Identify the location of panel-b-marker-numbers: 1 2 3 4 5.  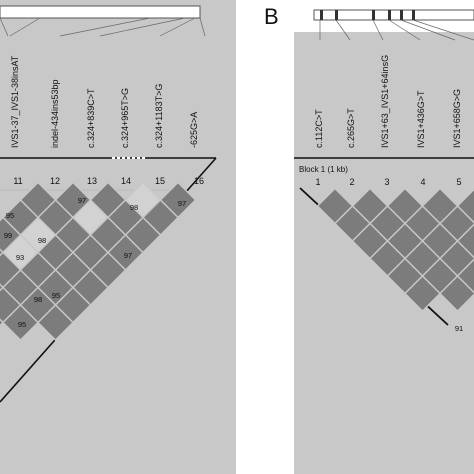
(388, 182).